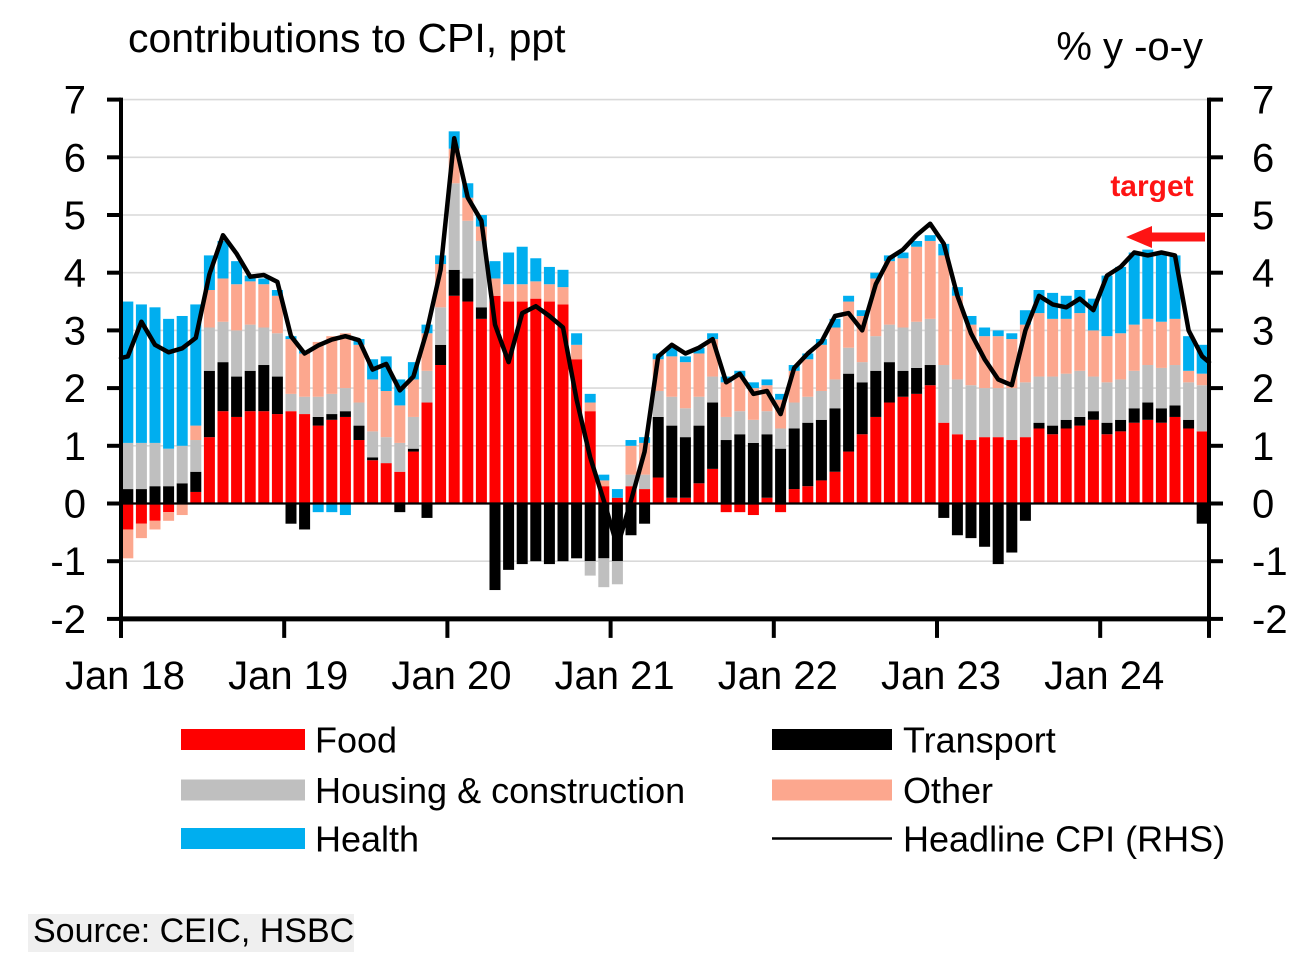 The height and width of the screenshot is (971, 1307). Describe the element at coordinates (347, 38) in the screenshot. I see `svg-text: contributions to CPI, ppt` at that location.